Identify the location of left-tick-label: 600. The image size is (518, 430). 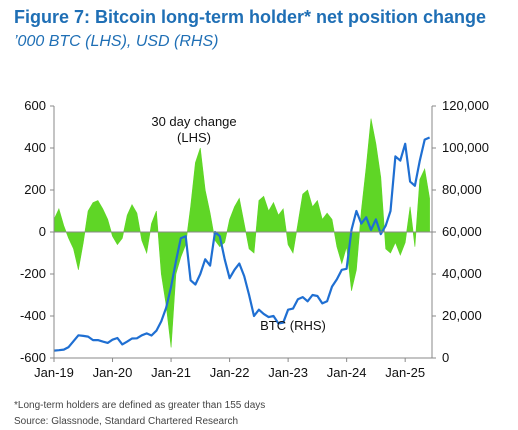
(35, 105).